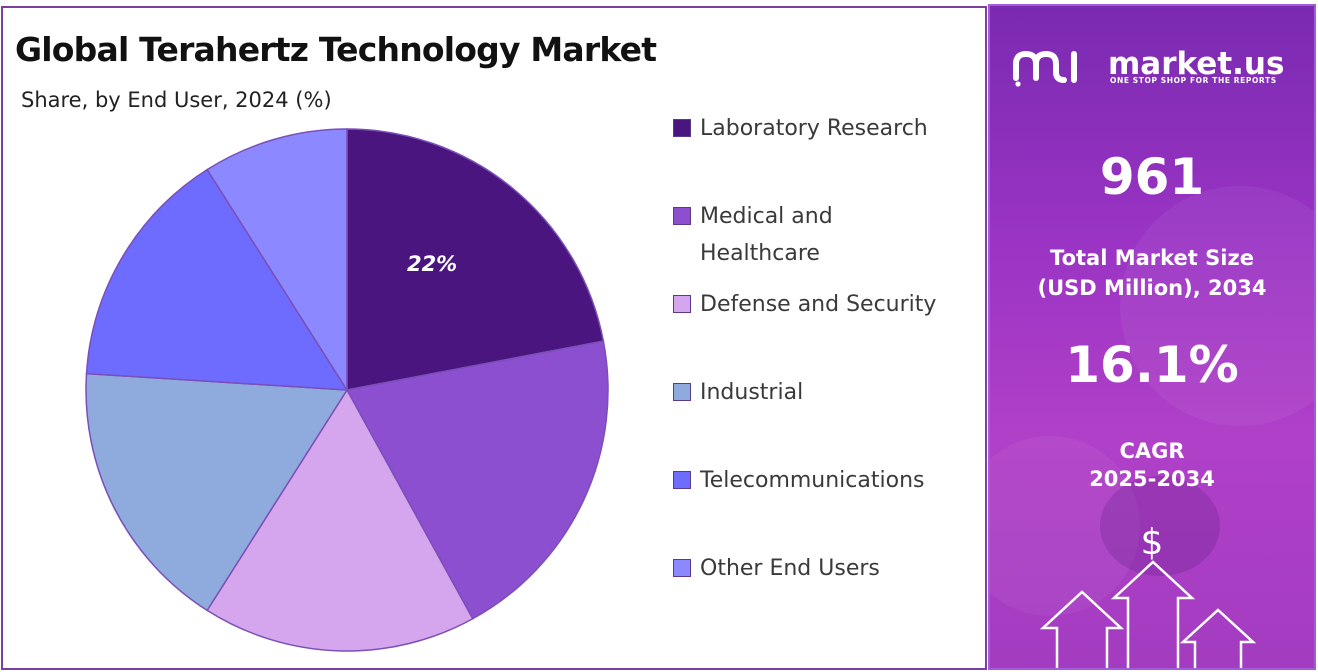 Image resolution: width=1318 pixels, height=672 pixels. Describe the element at coordinates (176, 100) in the screenshot. I see `chart-subtitle: Share, by End User, 2024 (%)` at that location.